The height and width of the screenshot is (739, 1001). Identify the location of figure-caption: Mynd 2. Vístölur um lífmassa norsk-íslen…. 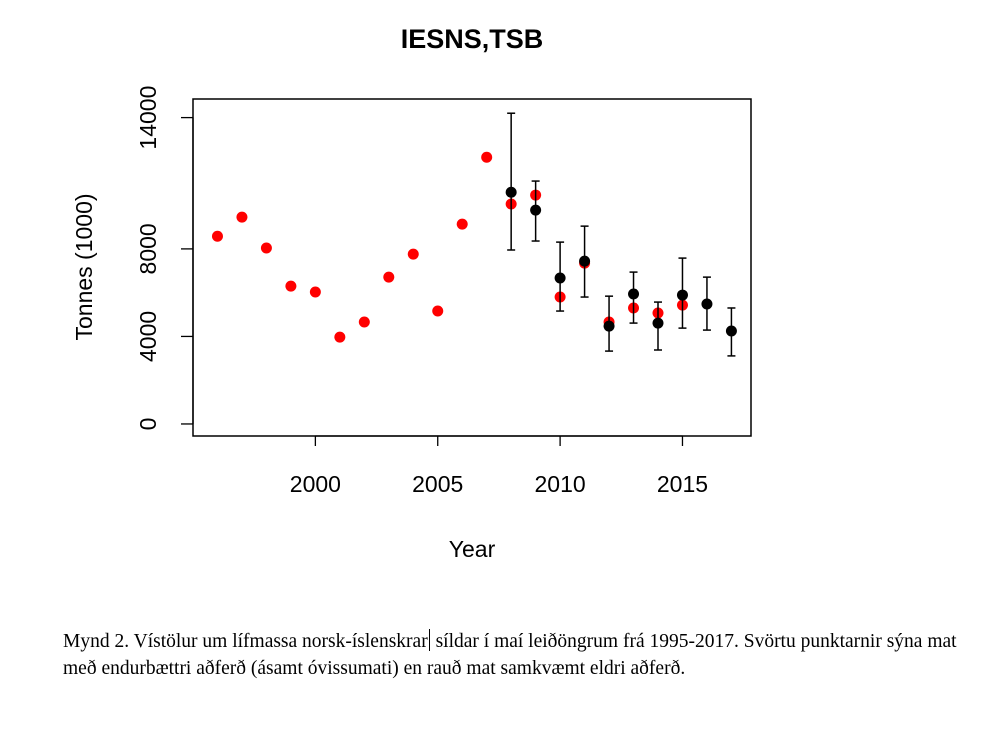
(518, 655).